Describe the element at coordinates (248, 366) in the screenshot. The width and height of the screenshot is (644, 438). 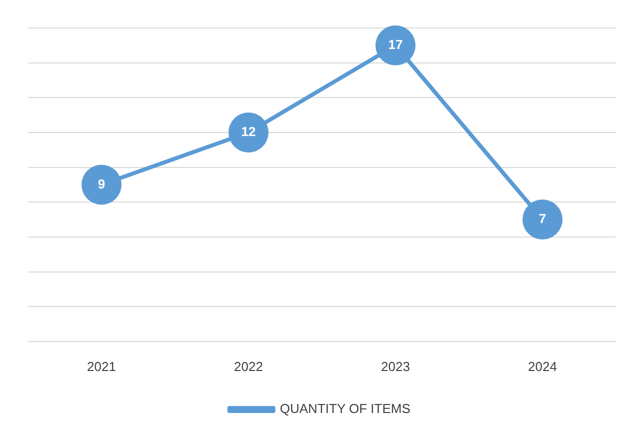
I see `x-tick-label: 2022` at that location.